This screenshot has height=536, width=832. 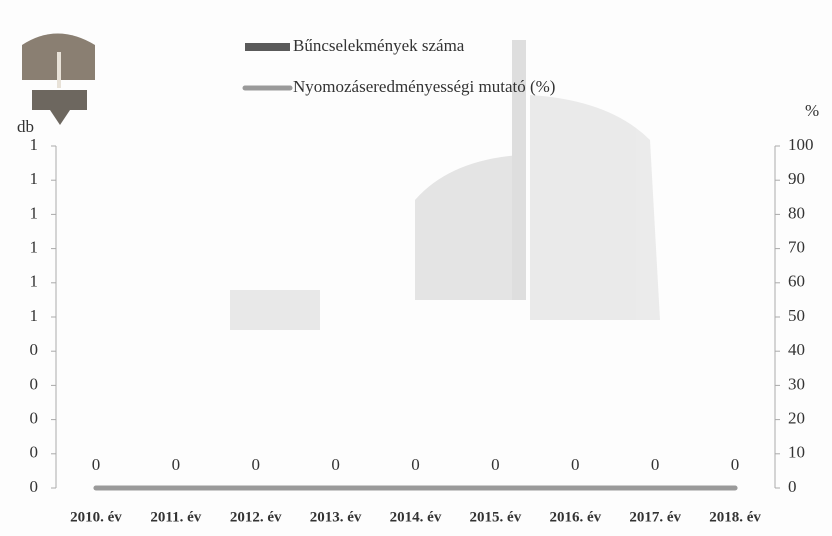 What do you see at coordinates (796, 315) in the screenshot?
I see `y2-tick-label: 50` at bounding box center [796, 315].